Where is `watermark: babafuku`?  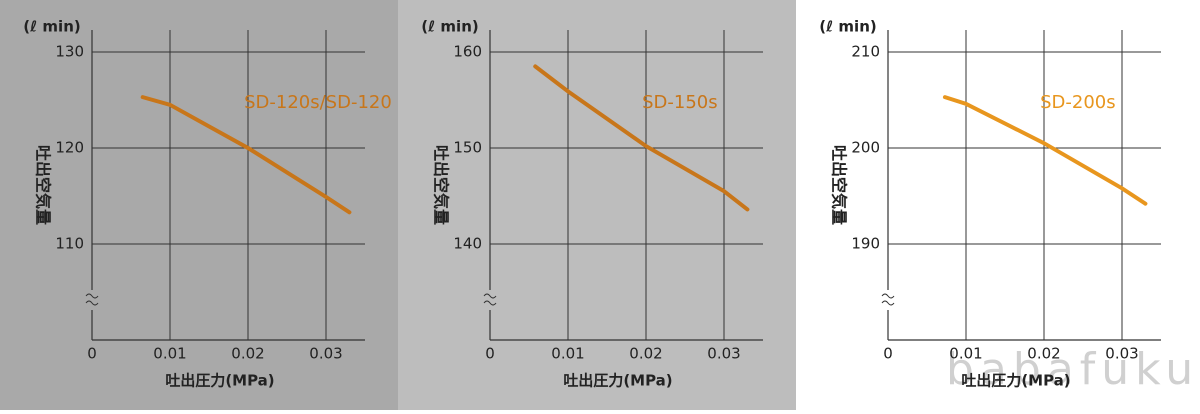 watermark: babafuku is located at coordinates (1072, 369).